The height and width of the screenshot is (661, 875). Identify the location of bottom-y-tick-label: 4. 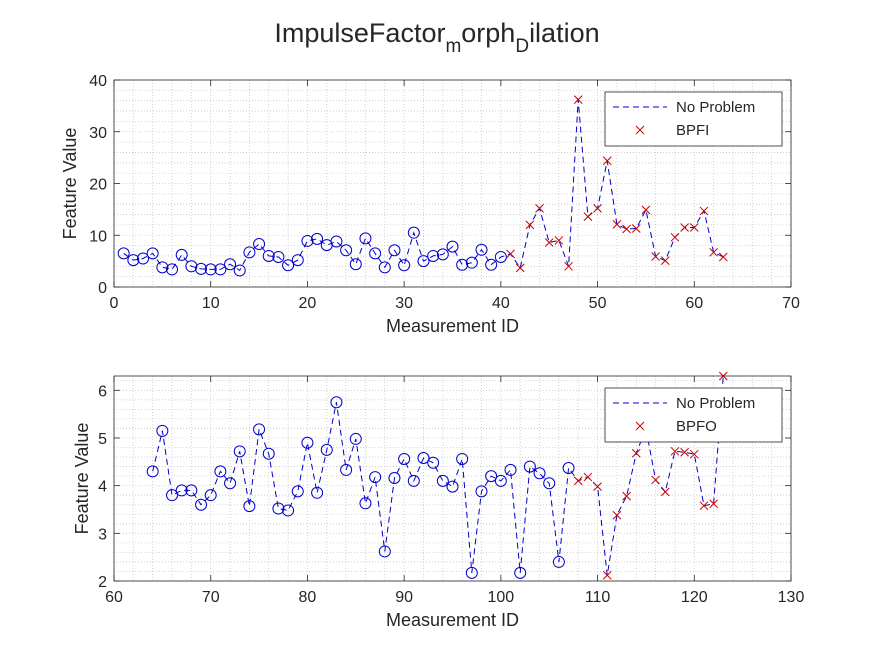
(102, 487).